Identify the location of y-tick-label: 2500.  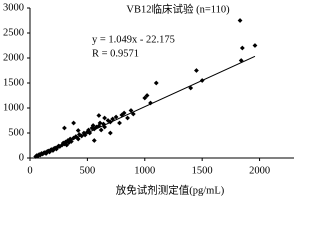
(13, 32).